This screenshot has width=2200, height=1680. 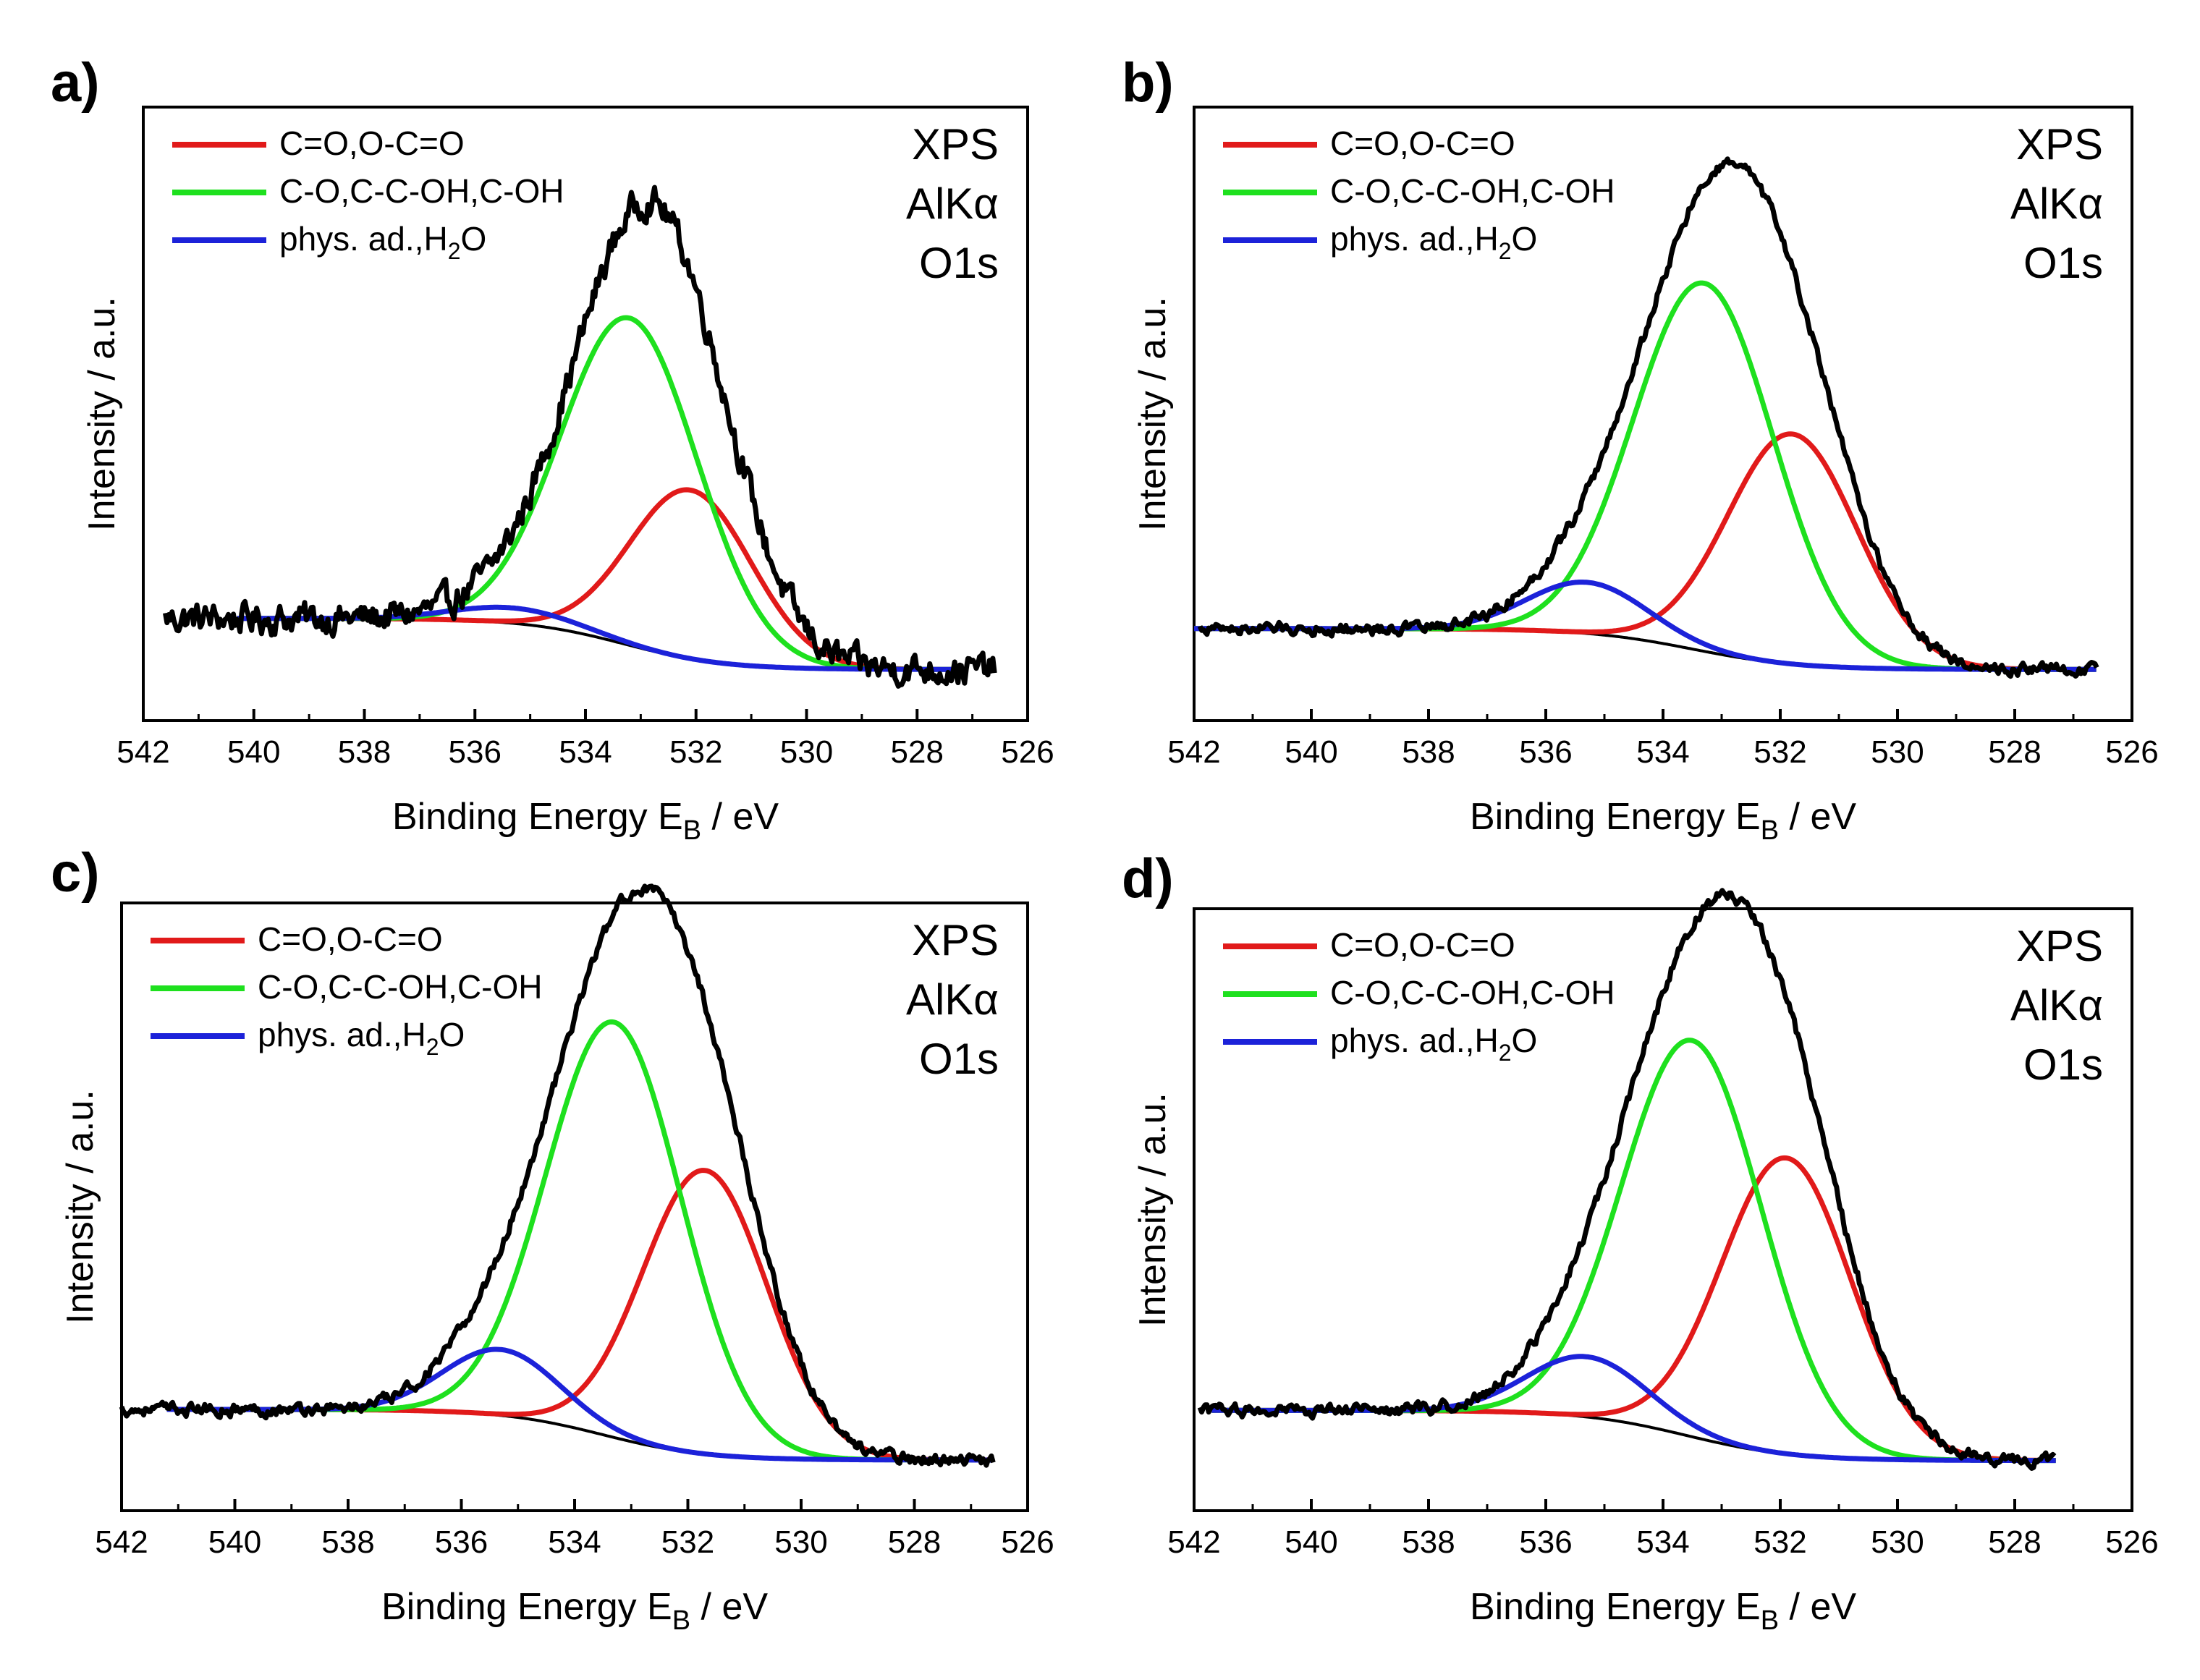 What do you see at coordinates (75, 873) in the screenshot?
I see `panel-label: c)` at bounding box center [75, 873].